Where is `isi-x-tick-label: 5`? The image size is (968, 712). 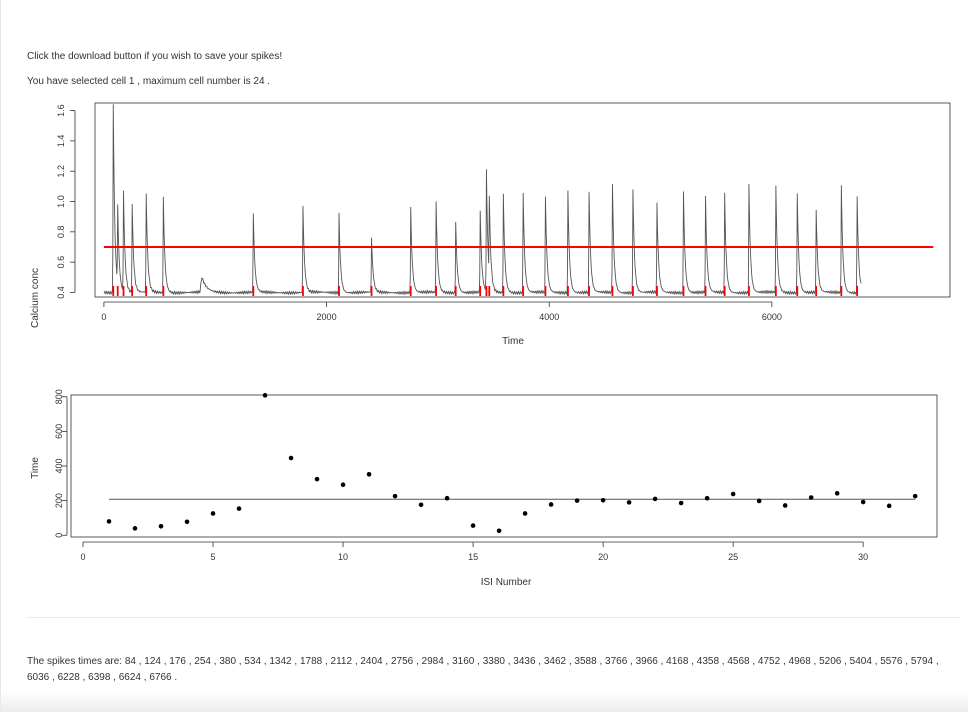 isi-x-tick-label: 5 is located at coordinates (213, 557).